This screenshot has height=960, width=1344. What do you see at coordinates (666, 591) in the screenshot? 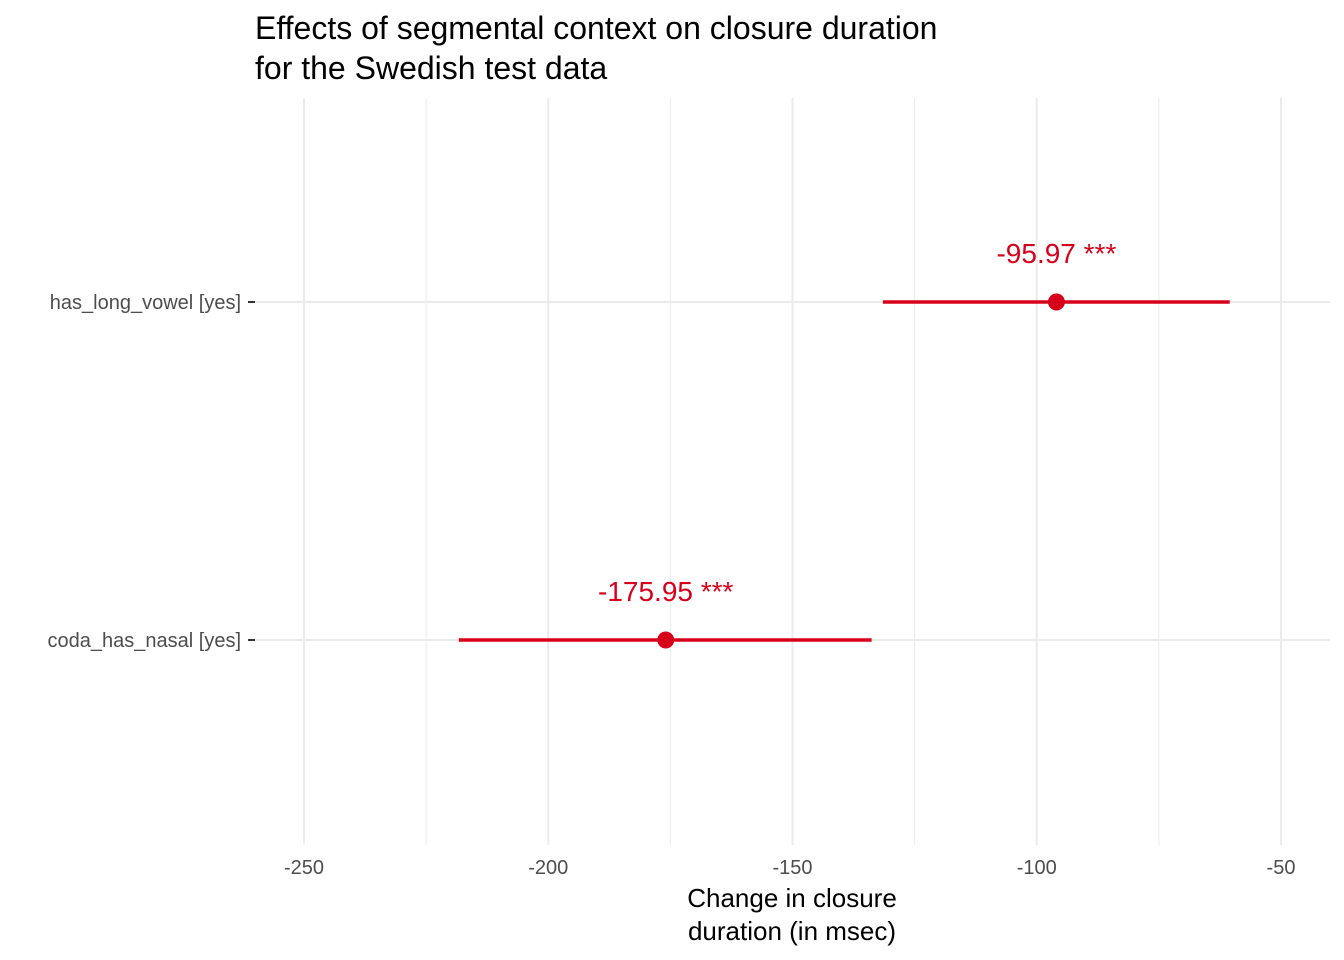
I see `estimate-label-1: -175.95 ***` at bounding box center [666, 591].